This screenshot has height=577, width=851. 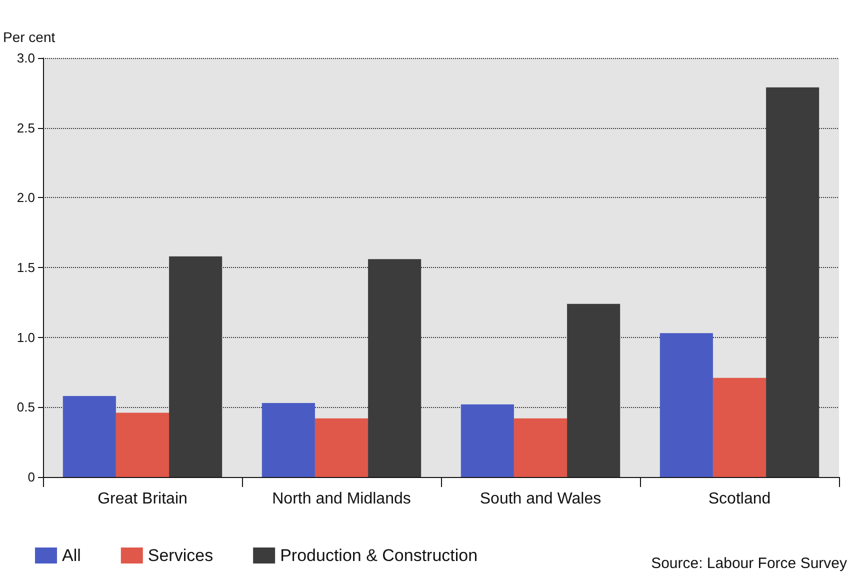 What do you see at coordinates (341, 499) in the screenshot?
I see `x-tick-label: North and Midlands` at bounding box center [341, 499].